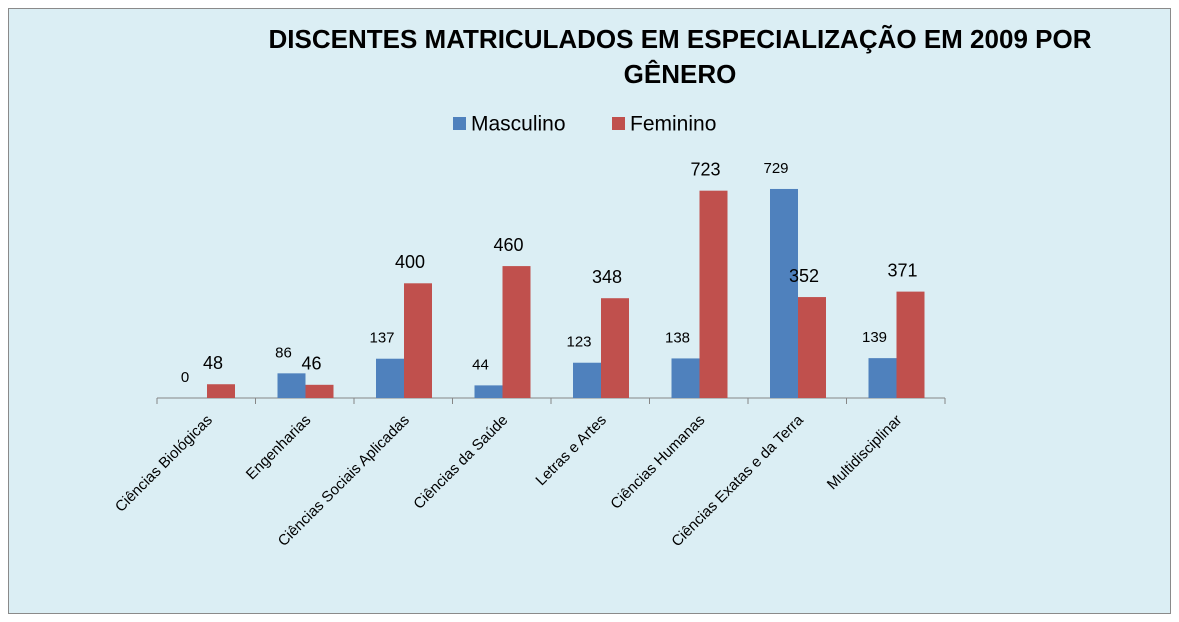 This screenshot has width=1179, height=622. Describe the element at coordinates (902, 270) in the screenshot. I see `data-label: 371` at that location.